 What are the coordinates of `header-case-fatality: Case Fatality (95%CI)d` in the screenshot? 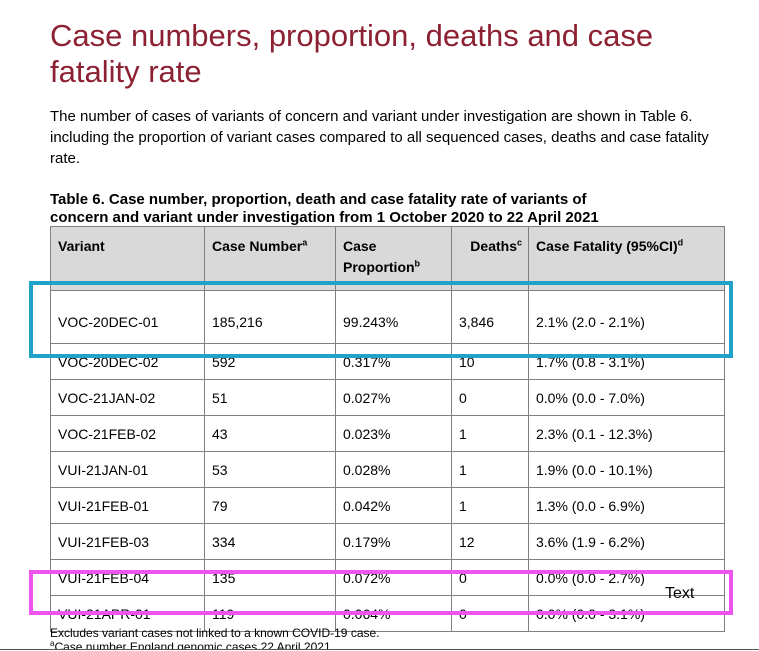 It's located at (626, 258).